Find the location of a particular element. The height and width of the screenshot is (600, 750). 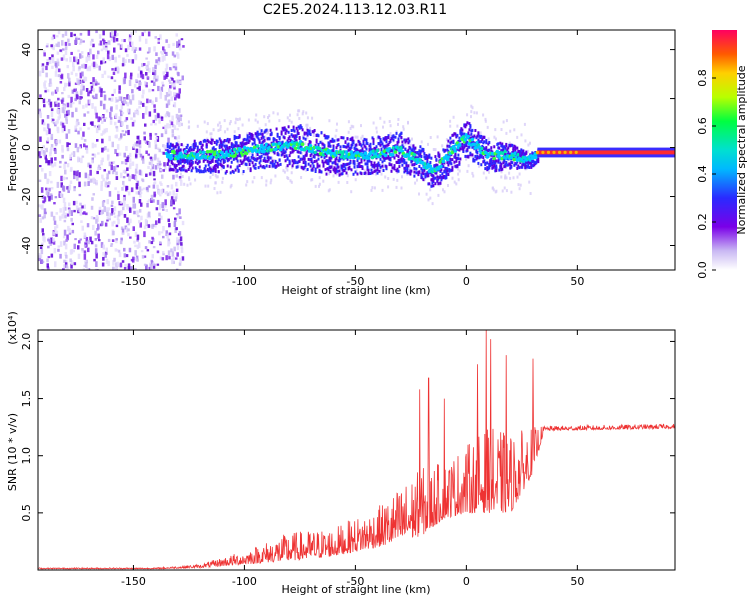

x-tick-label: 50 is located at coordinates (577, 281).